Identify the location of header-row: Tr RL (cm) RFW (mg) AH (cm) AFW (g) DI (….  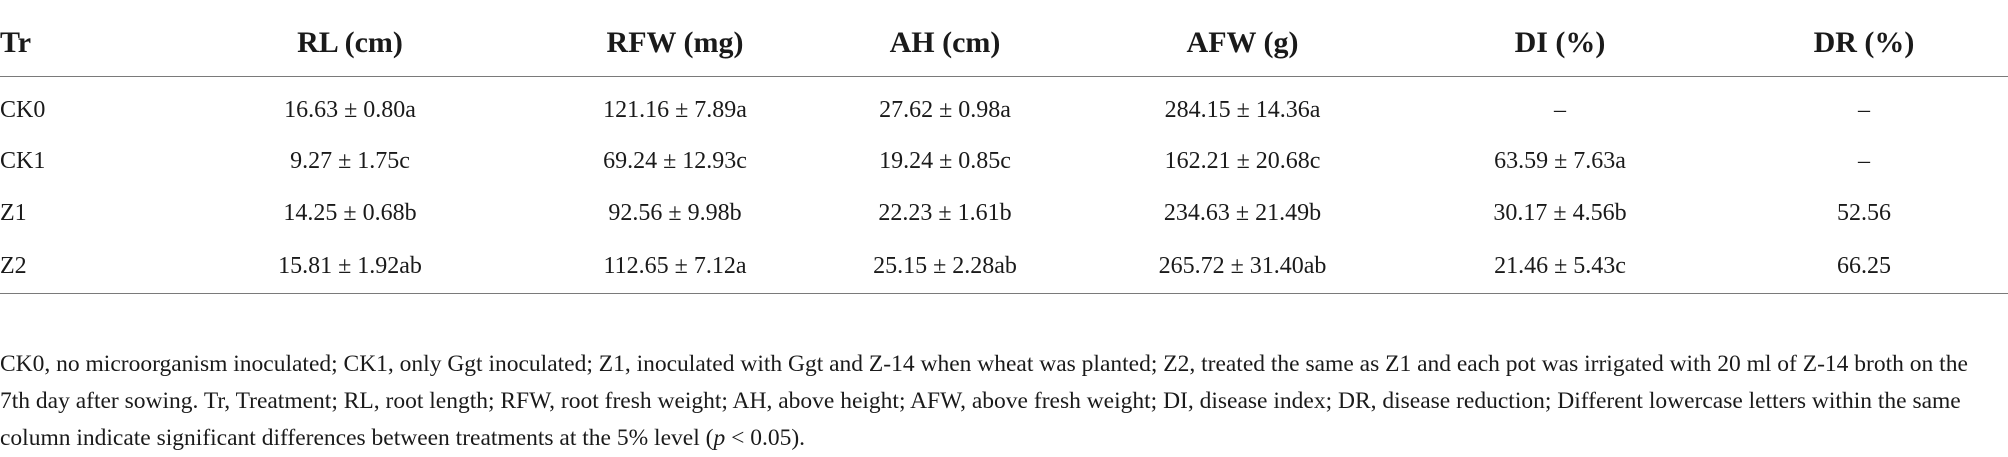
(1004, 43).